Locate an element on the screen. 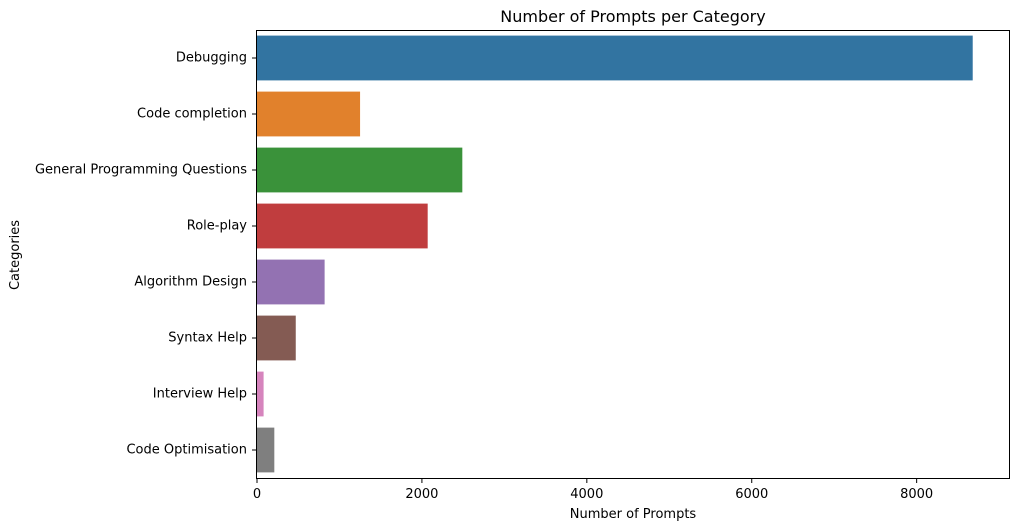  y-tick-label: Code completion is located at coordinates (192, 114).